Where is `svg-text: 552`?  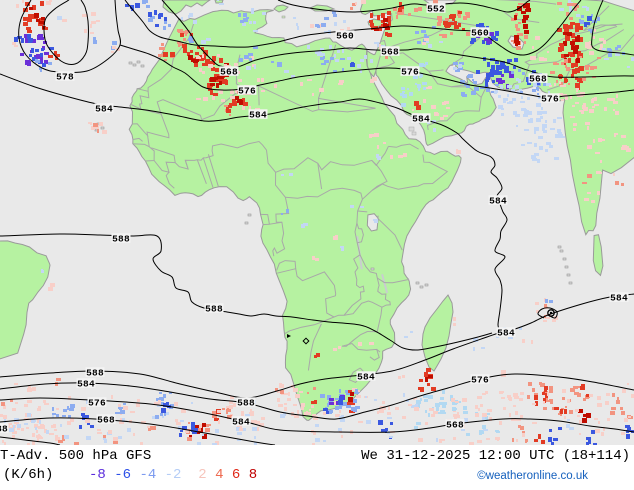
svg-text: 552 is located at coordinates (436, 8).